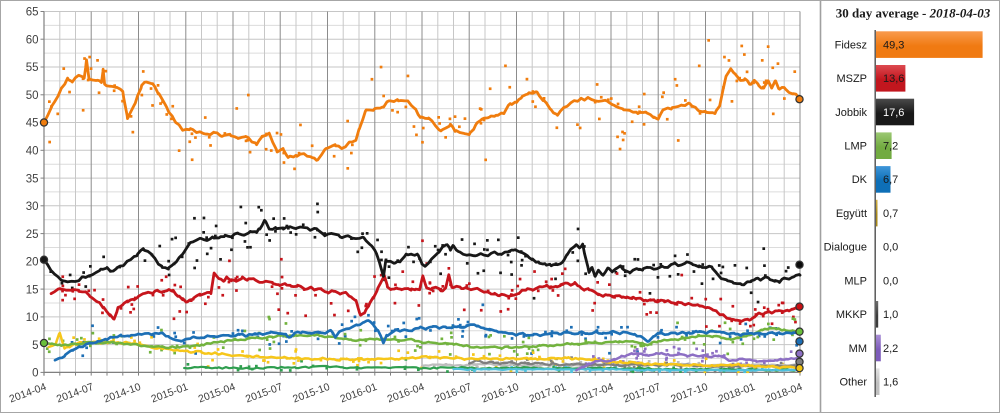 This screenshot has height=418, width=1000. Describe the element at coordinates (32, 207) in the screenshot. I see `svg-text: 30` at that location.